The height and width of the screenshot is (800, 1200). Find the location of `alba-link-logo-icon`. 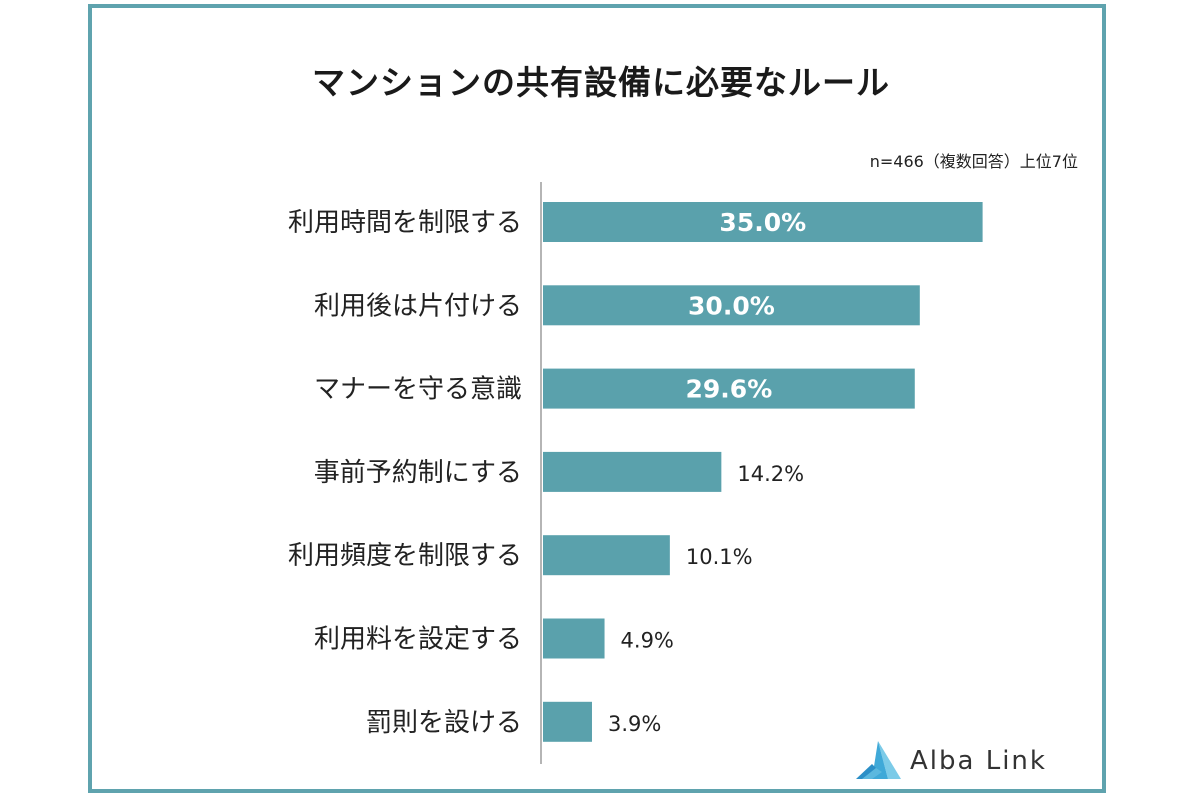

alba-link-logo-icon is located at coordinates (878, 760).